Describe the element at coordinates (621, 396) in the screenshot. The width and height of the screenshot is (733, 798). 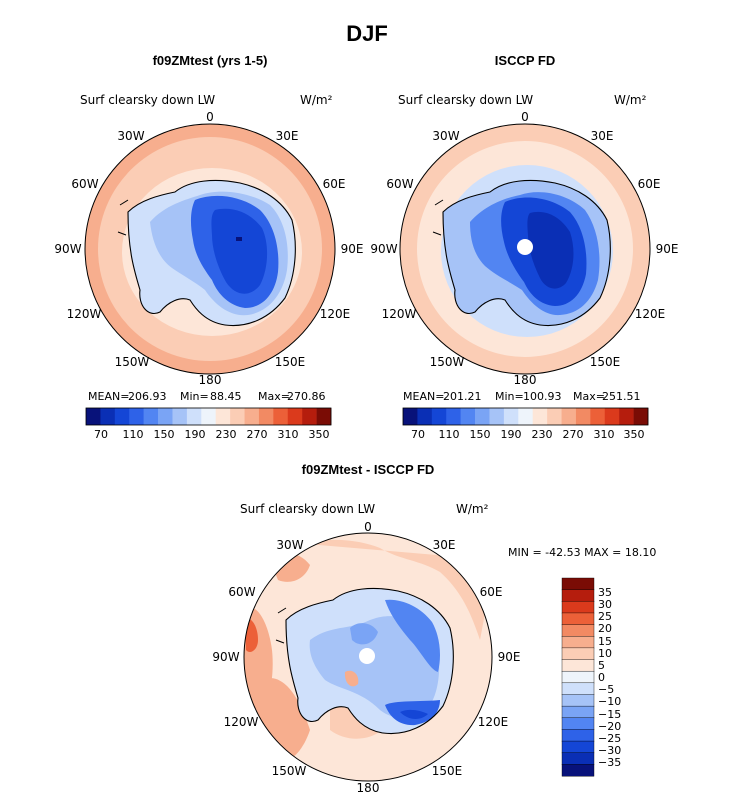
I see `stat-max-value: 251.51` at that location.